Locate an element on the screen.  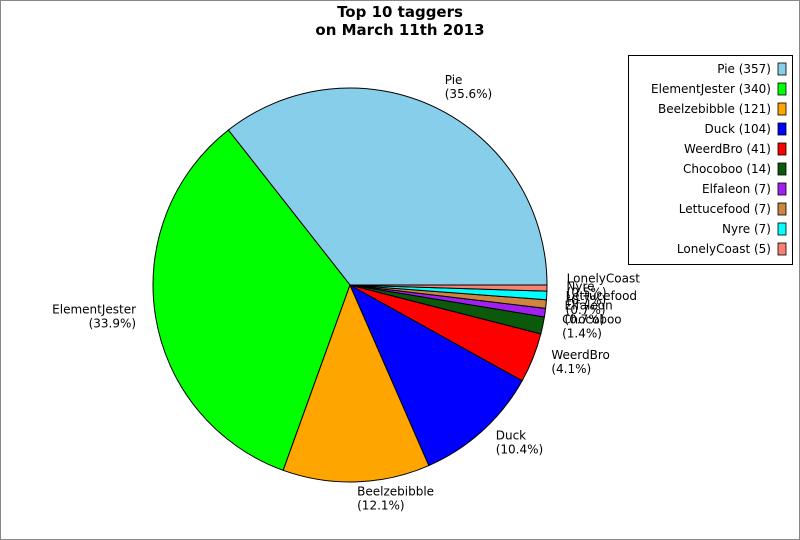
slice-percent: (12.1%) is located at coordinates (380, 506).